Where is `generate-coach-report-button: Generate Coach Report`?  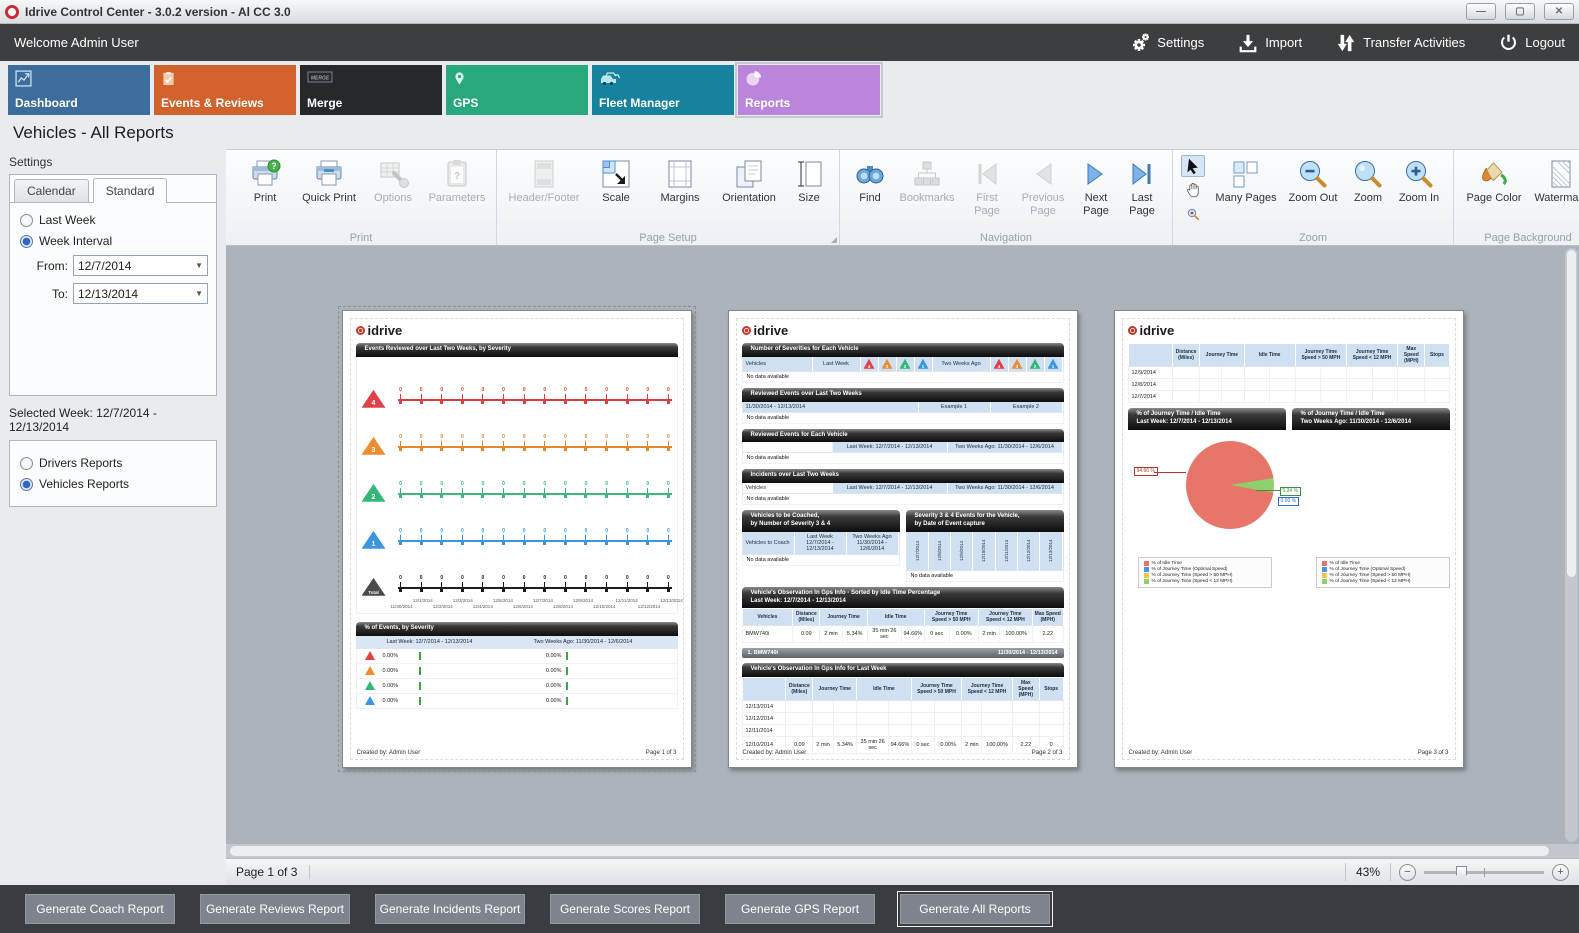
generate-coach-report-button: Generate Coach Report is located at coordinates (100, 909).